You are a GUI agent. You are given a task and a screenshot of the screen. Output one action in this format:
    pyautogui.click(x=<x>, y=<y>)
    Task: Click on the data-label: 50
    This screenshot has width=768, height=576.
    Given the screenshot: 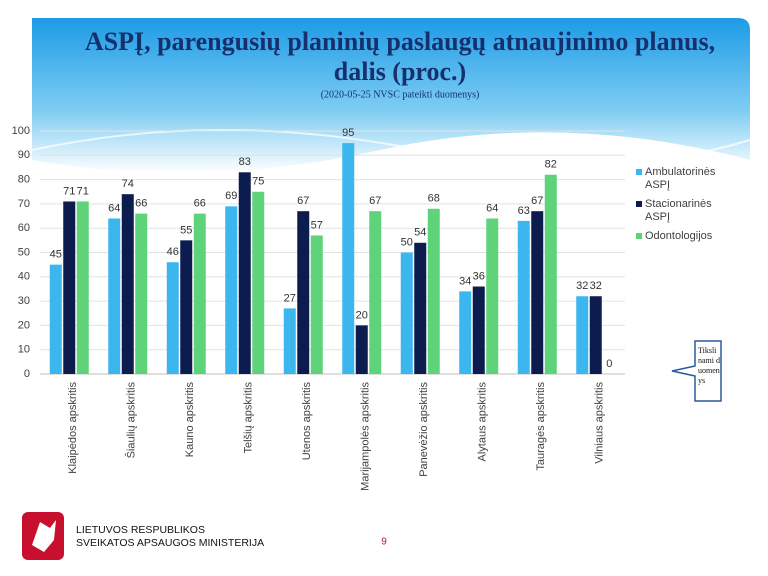 What is the action you would take?
    pyautogui.click(x=407, y=242)
    